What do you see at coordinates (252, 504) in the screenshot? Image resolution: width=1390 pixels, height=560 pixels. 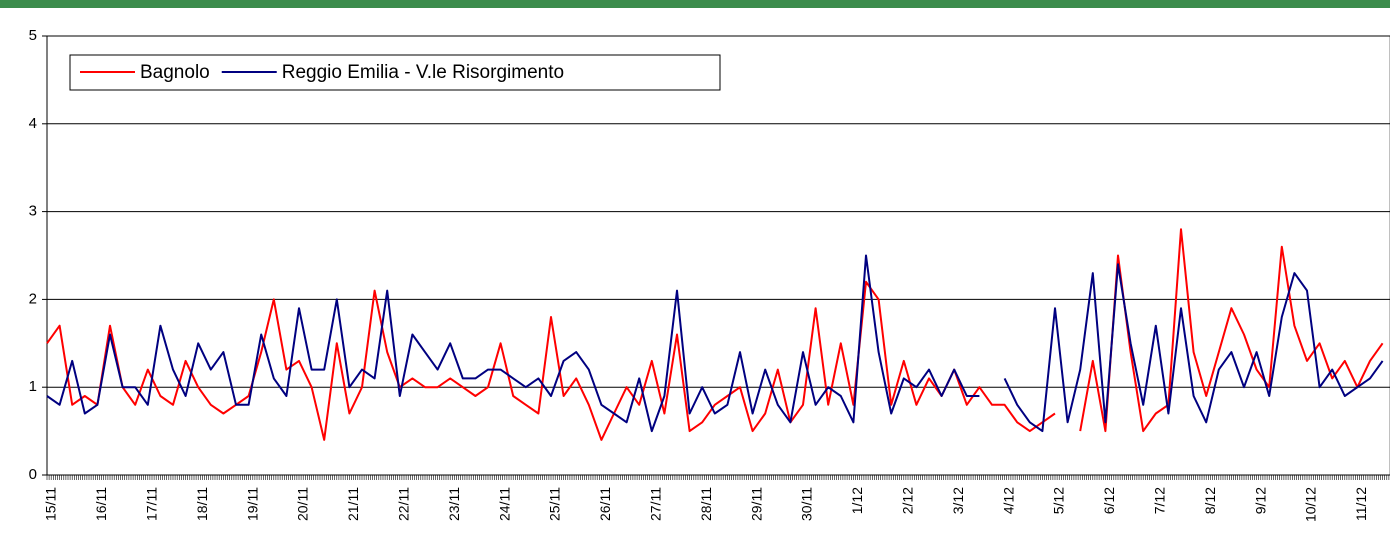 I see `x-tick-label: 19/11` at bounding box center [252, 504].